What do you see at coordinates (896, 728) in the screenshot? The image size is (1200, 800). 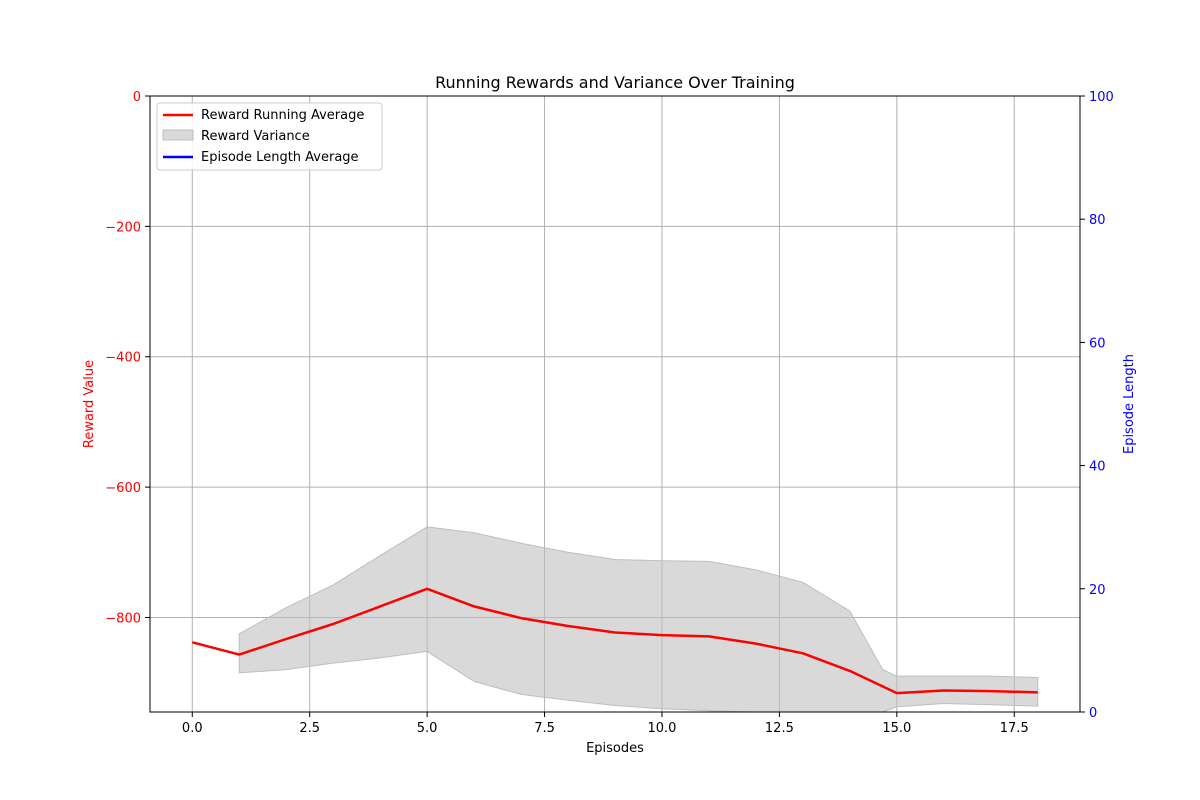 I see `x-tick-label: 15.0` at bounding box center [896, 728].